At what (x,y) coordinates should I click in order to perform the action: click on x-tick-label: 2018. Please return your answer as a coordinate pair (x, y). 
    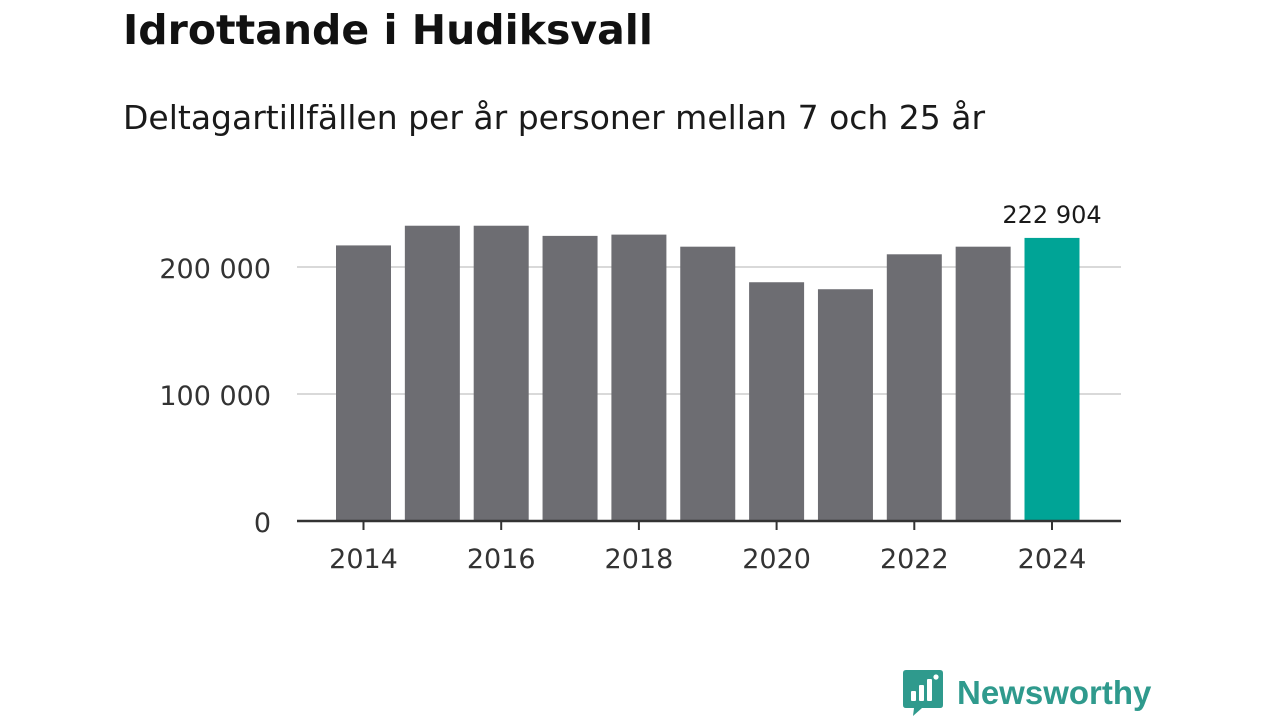
    Looking at the image, I should click on (639, 559).